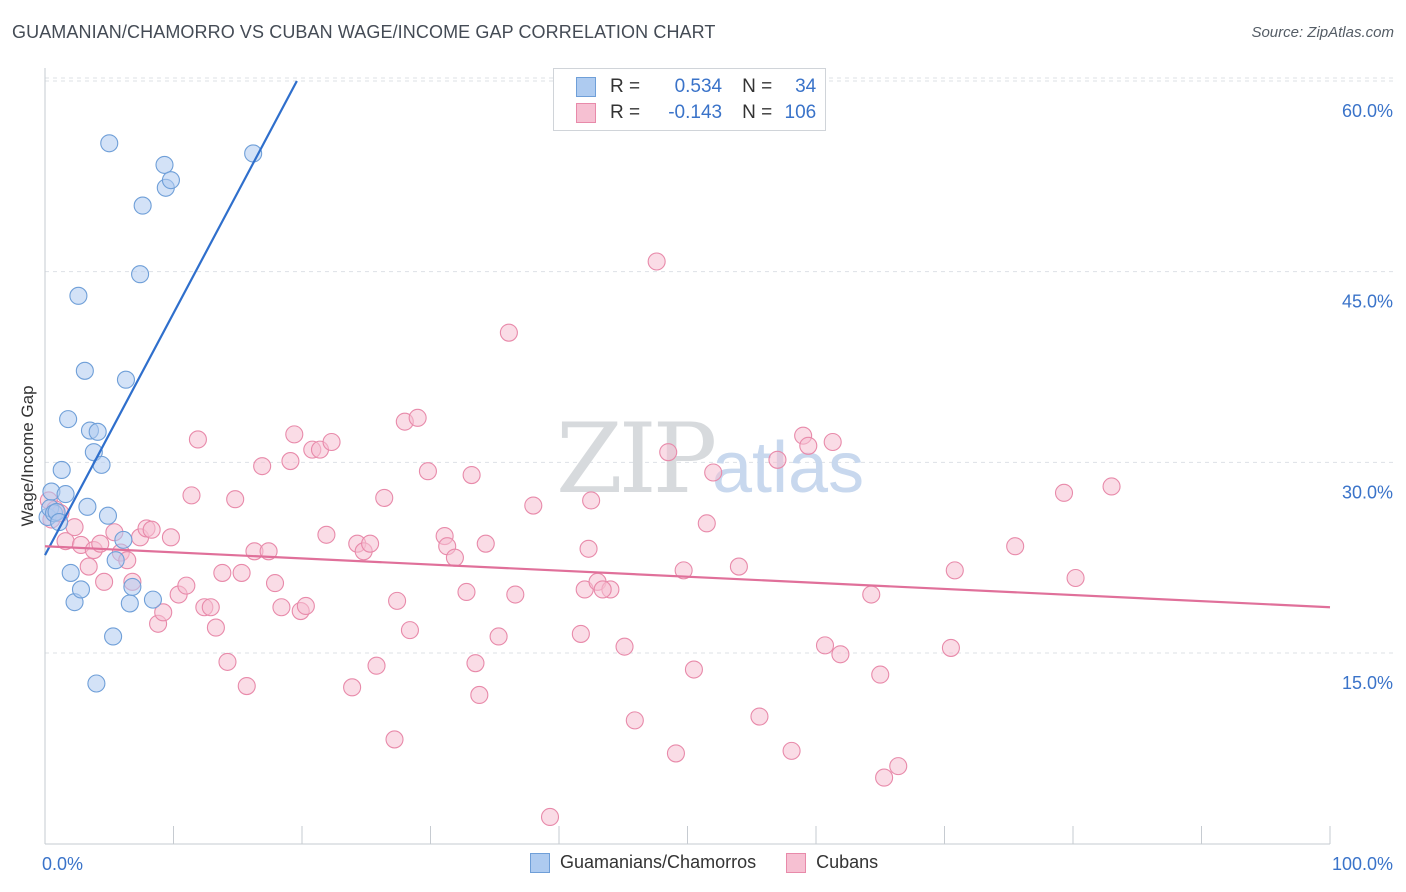 Image resolution: width=1406 pixels, height=892 pixels. I want to click on legend-swatch-pink, so click(586, 113).